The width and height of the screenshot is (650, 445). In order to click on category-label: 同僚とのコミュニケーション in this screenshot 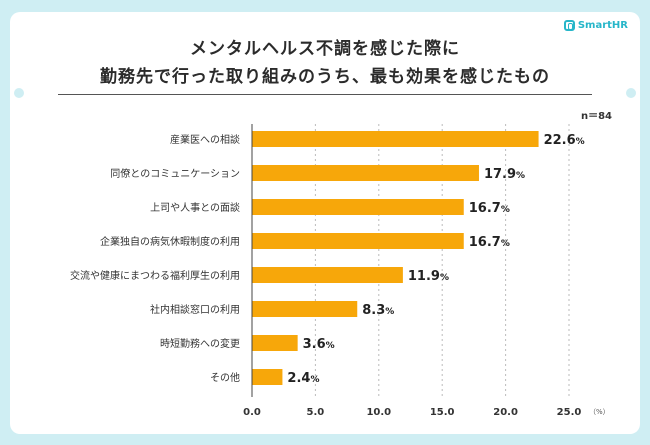, I will do `click(175, 173)`.